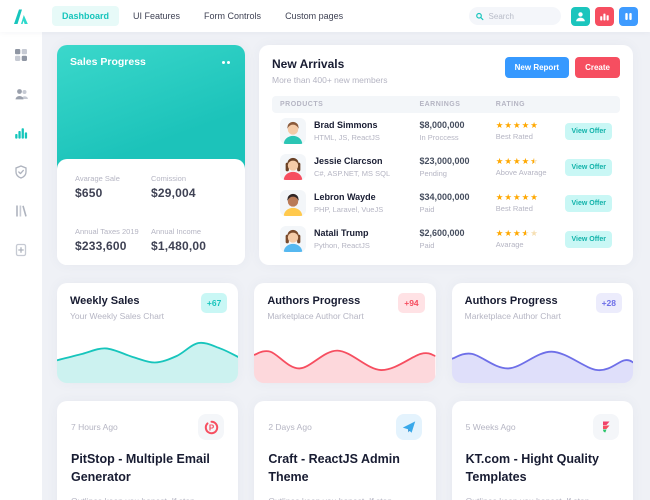 This screenshot has width=650, height=500. What do you see at coordinates (173, 187) in the screenshot?
I see `stat-comission: Comission $29,004` at bounding box center [173, 187].